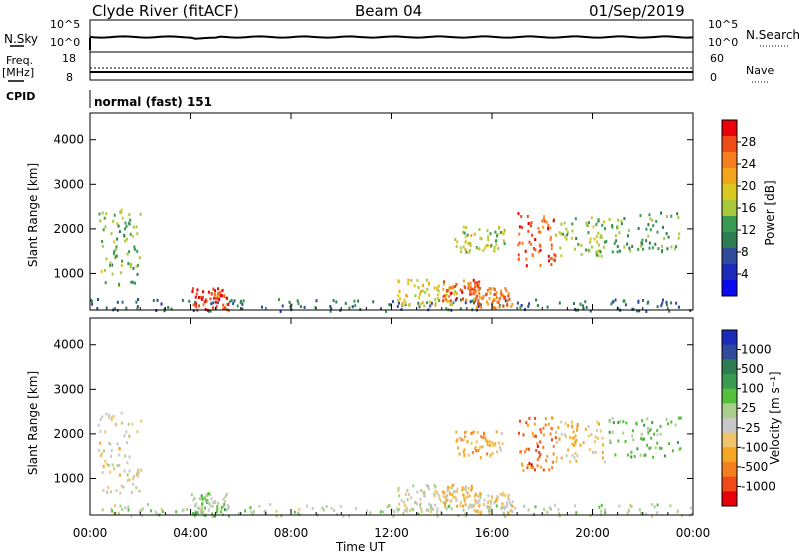 The image size is (800, 554). I want to click on colorbar-tick-label: 20, so click(748, 186).